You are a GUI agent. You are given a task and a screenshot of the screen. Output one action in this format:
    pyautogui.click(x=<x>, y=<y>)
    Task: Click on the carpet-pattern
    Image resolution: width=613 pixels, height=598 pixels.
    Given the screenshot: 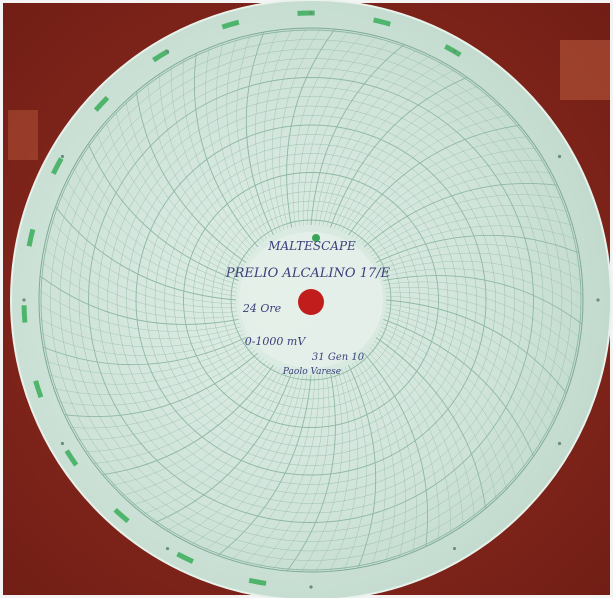 What is the action you would take?
    pyautogui.click(x=23, y=135)
    